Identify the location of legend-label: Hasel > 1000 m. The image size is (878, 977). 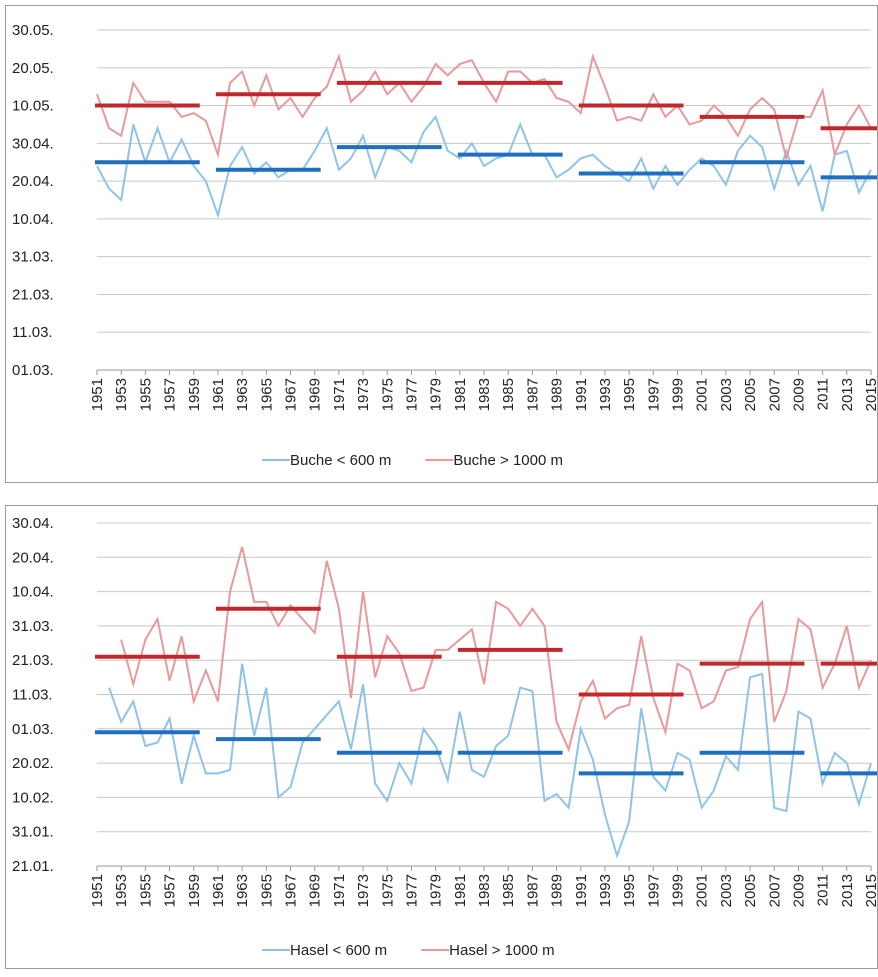
(501, 950).